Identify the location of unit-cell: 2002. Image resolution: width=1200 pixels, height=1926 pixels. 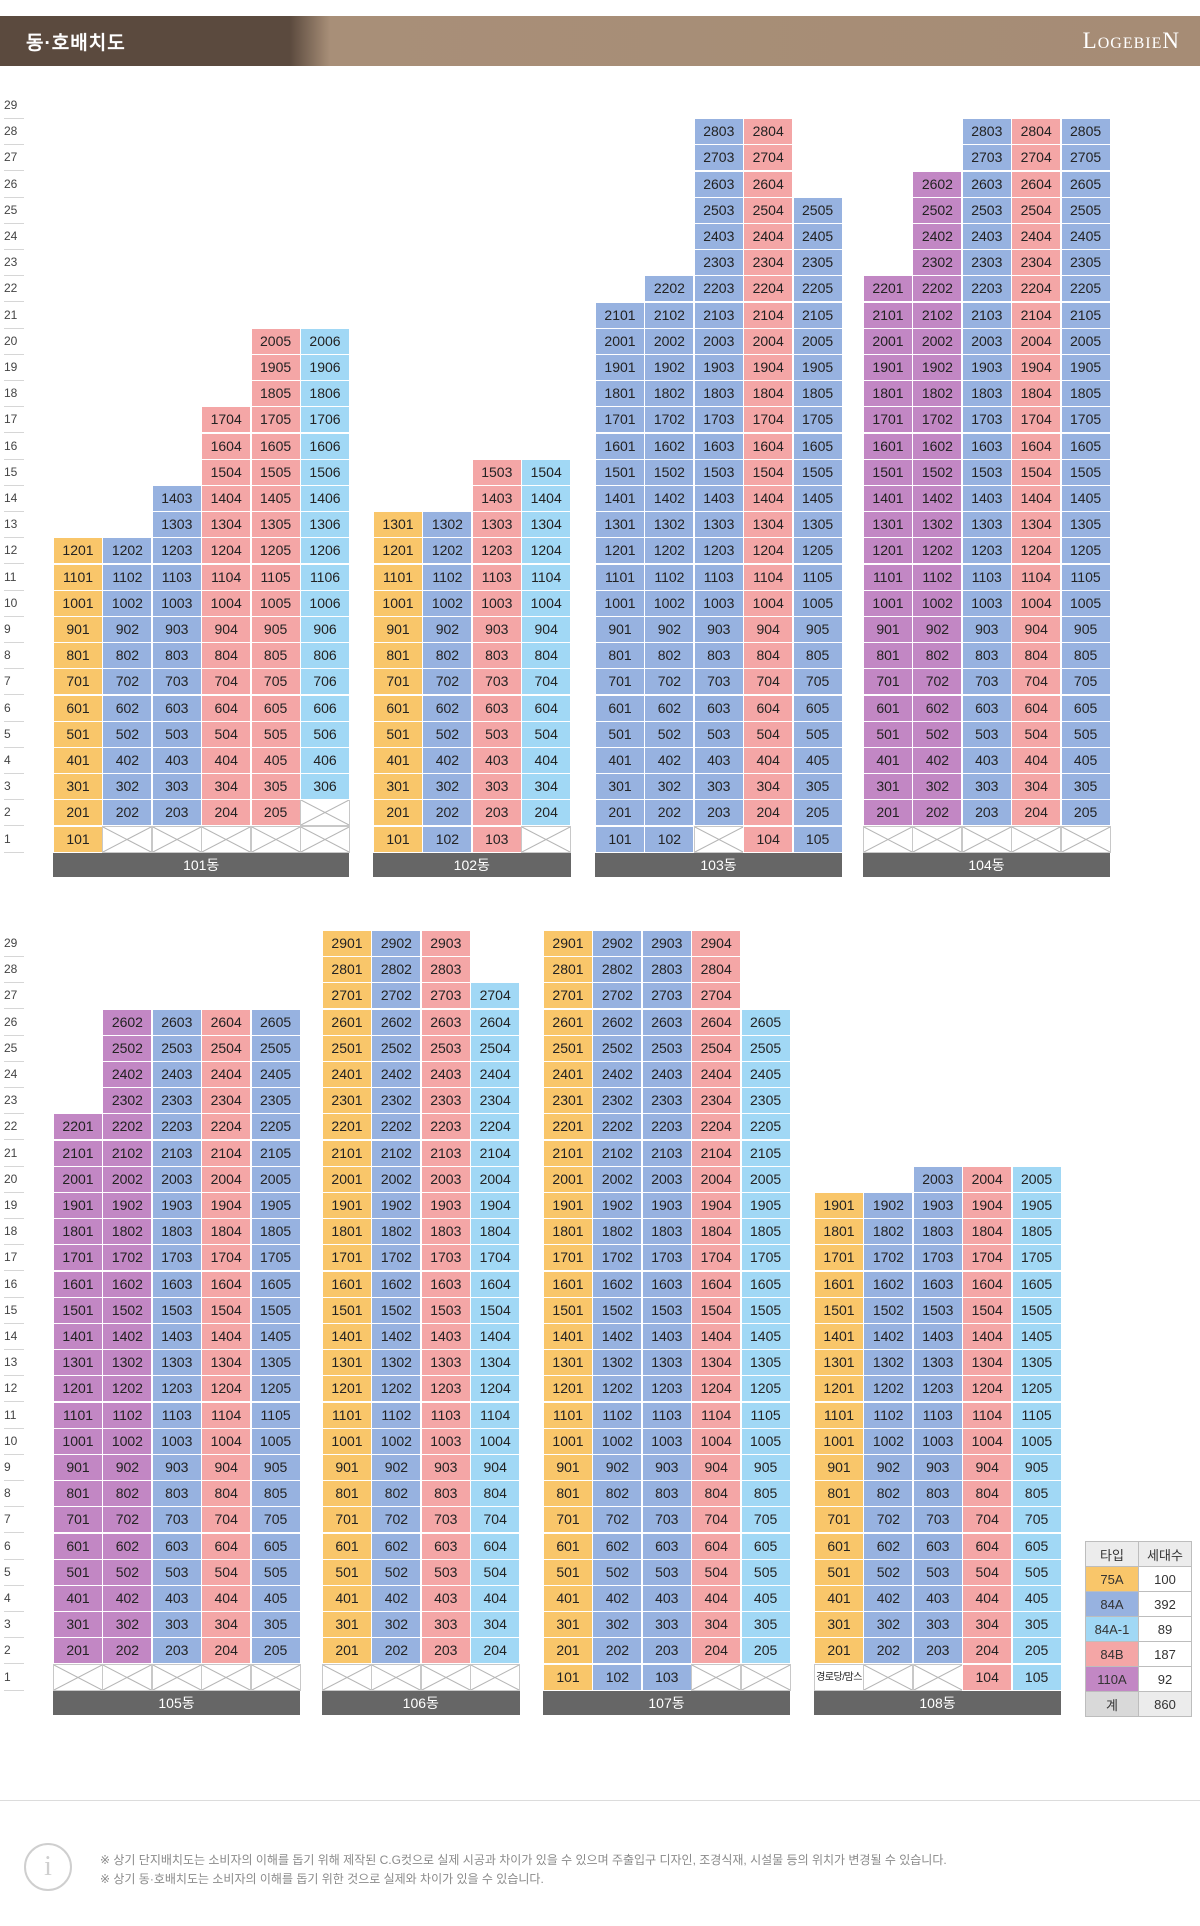
(396, 1179).